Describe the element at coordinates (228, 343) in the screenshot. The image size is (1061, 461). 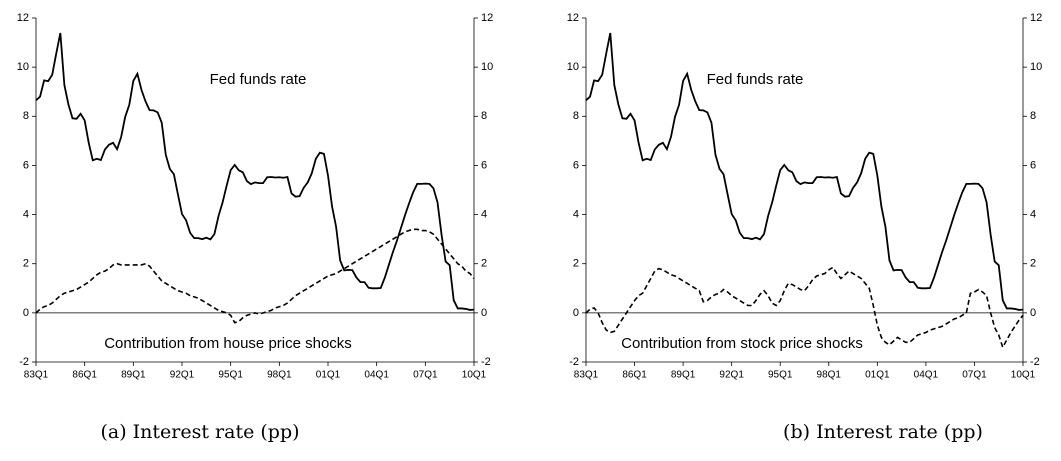
I see `series-label: Contribution from house price shocks` at that location.